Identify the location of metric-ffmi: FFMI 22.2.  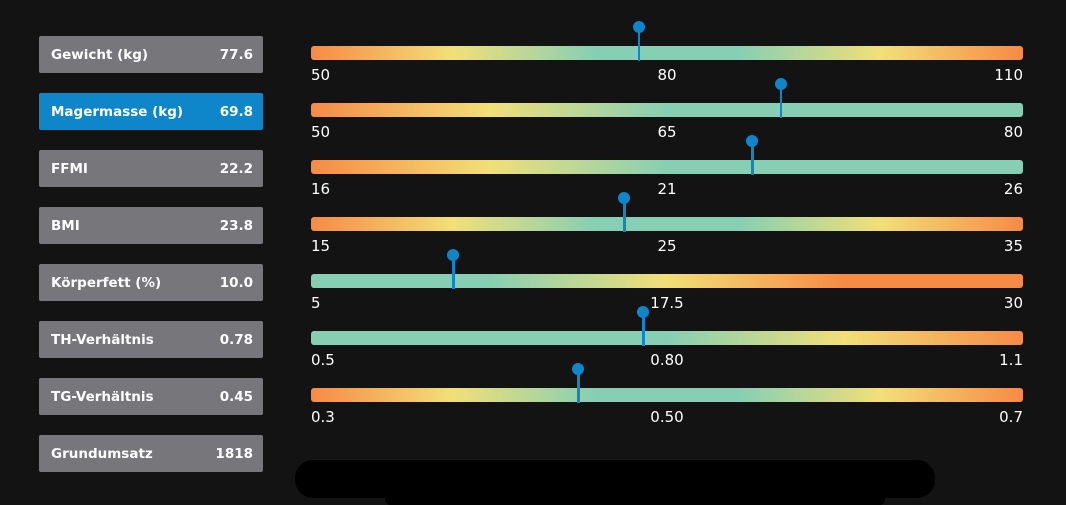
(151, 168).